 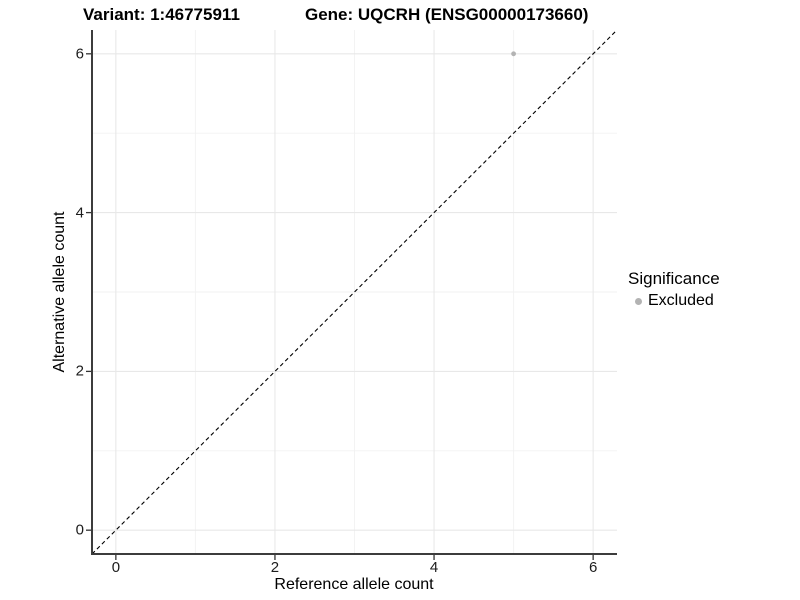 What do you see at coordinates (354, 584) in the screenshot?
I see `x-axis-title: Reference allele count` at bounding box center [354, 584].